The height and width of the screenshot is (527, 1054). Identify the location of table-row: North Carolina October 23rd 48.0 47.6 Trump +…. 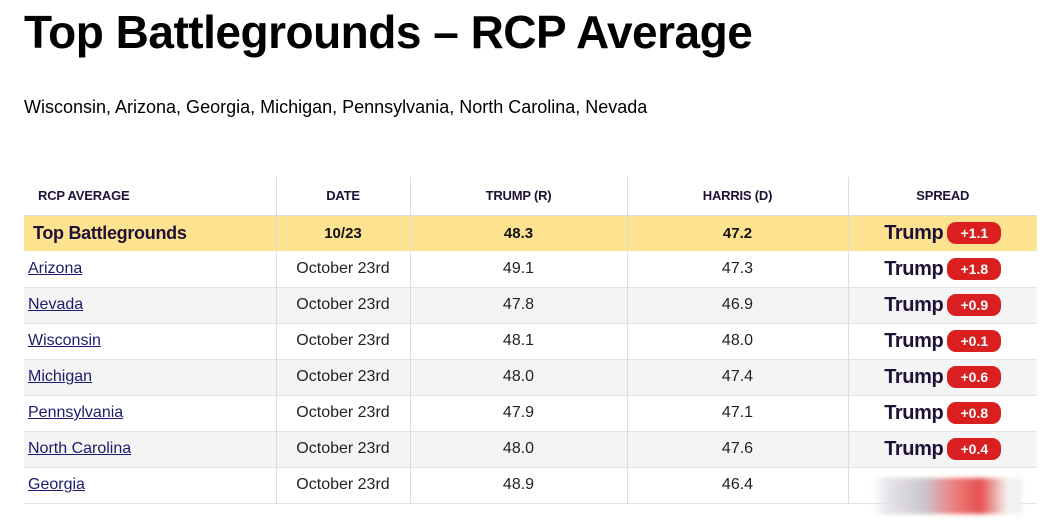
(530, 449).